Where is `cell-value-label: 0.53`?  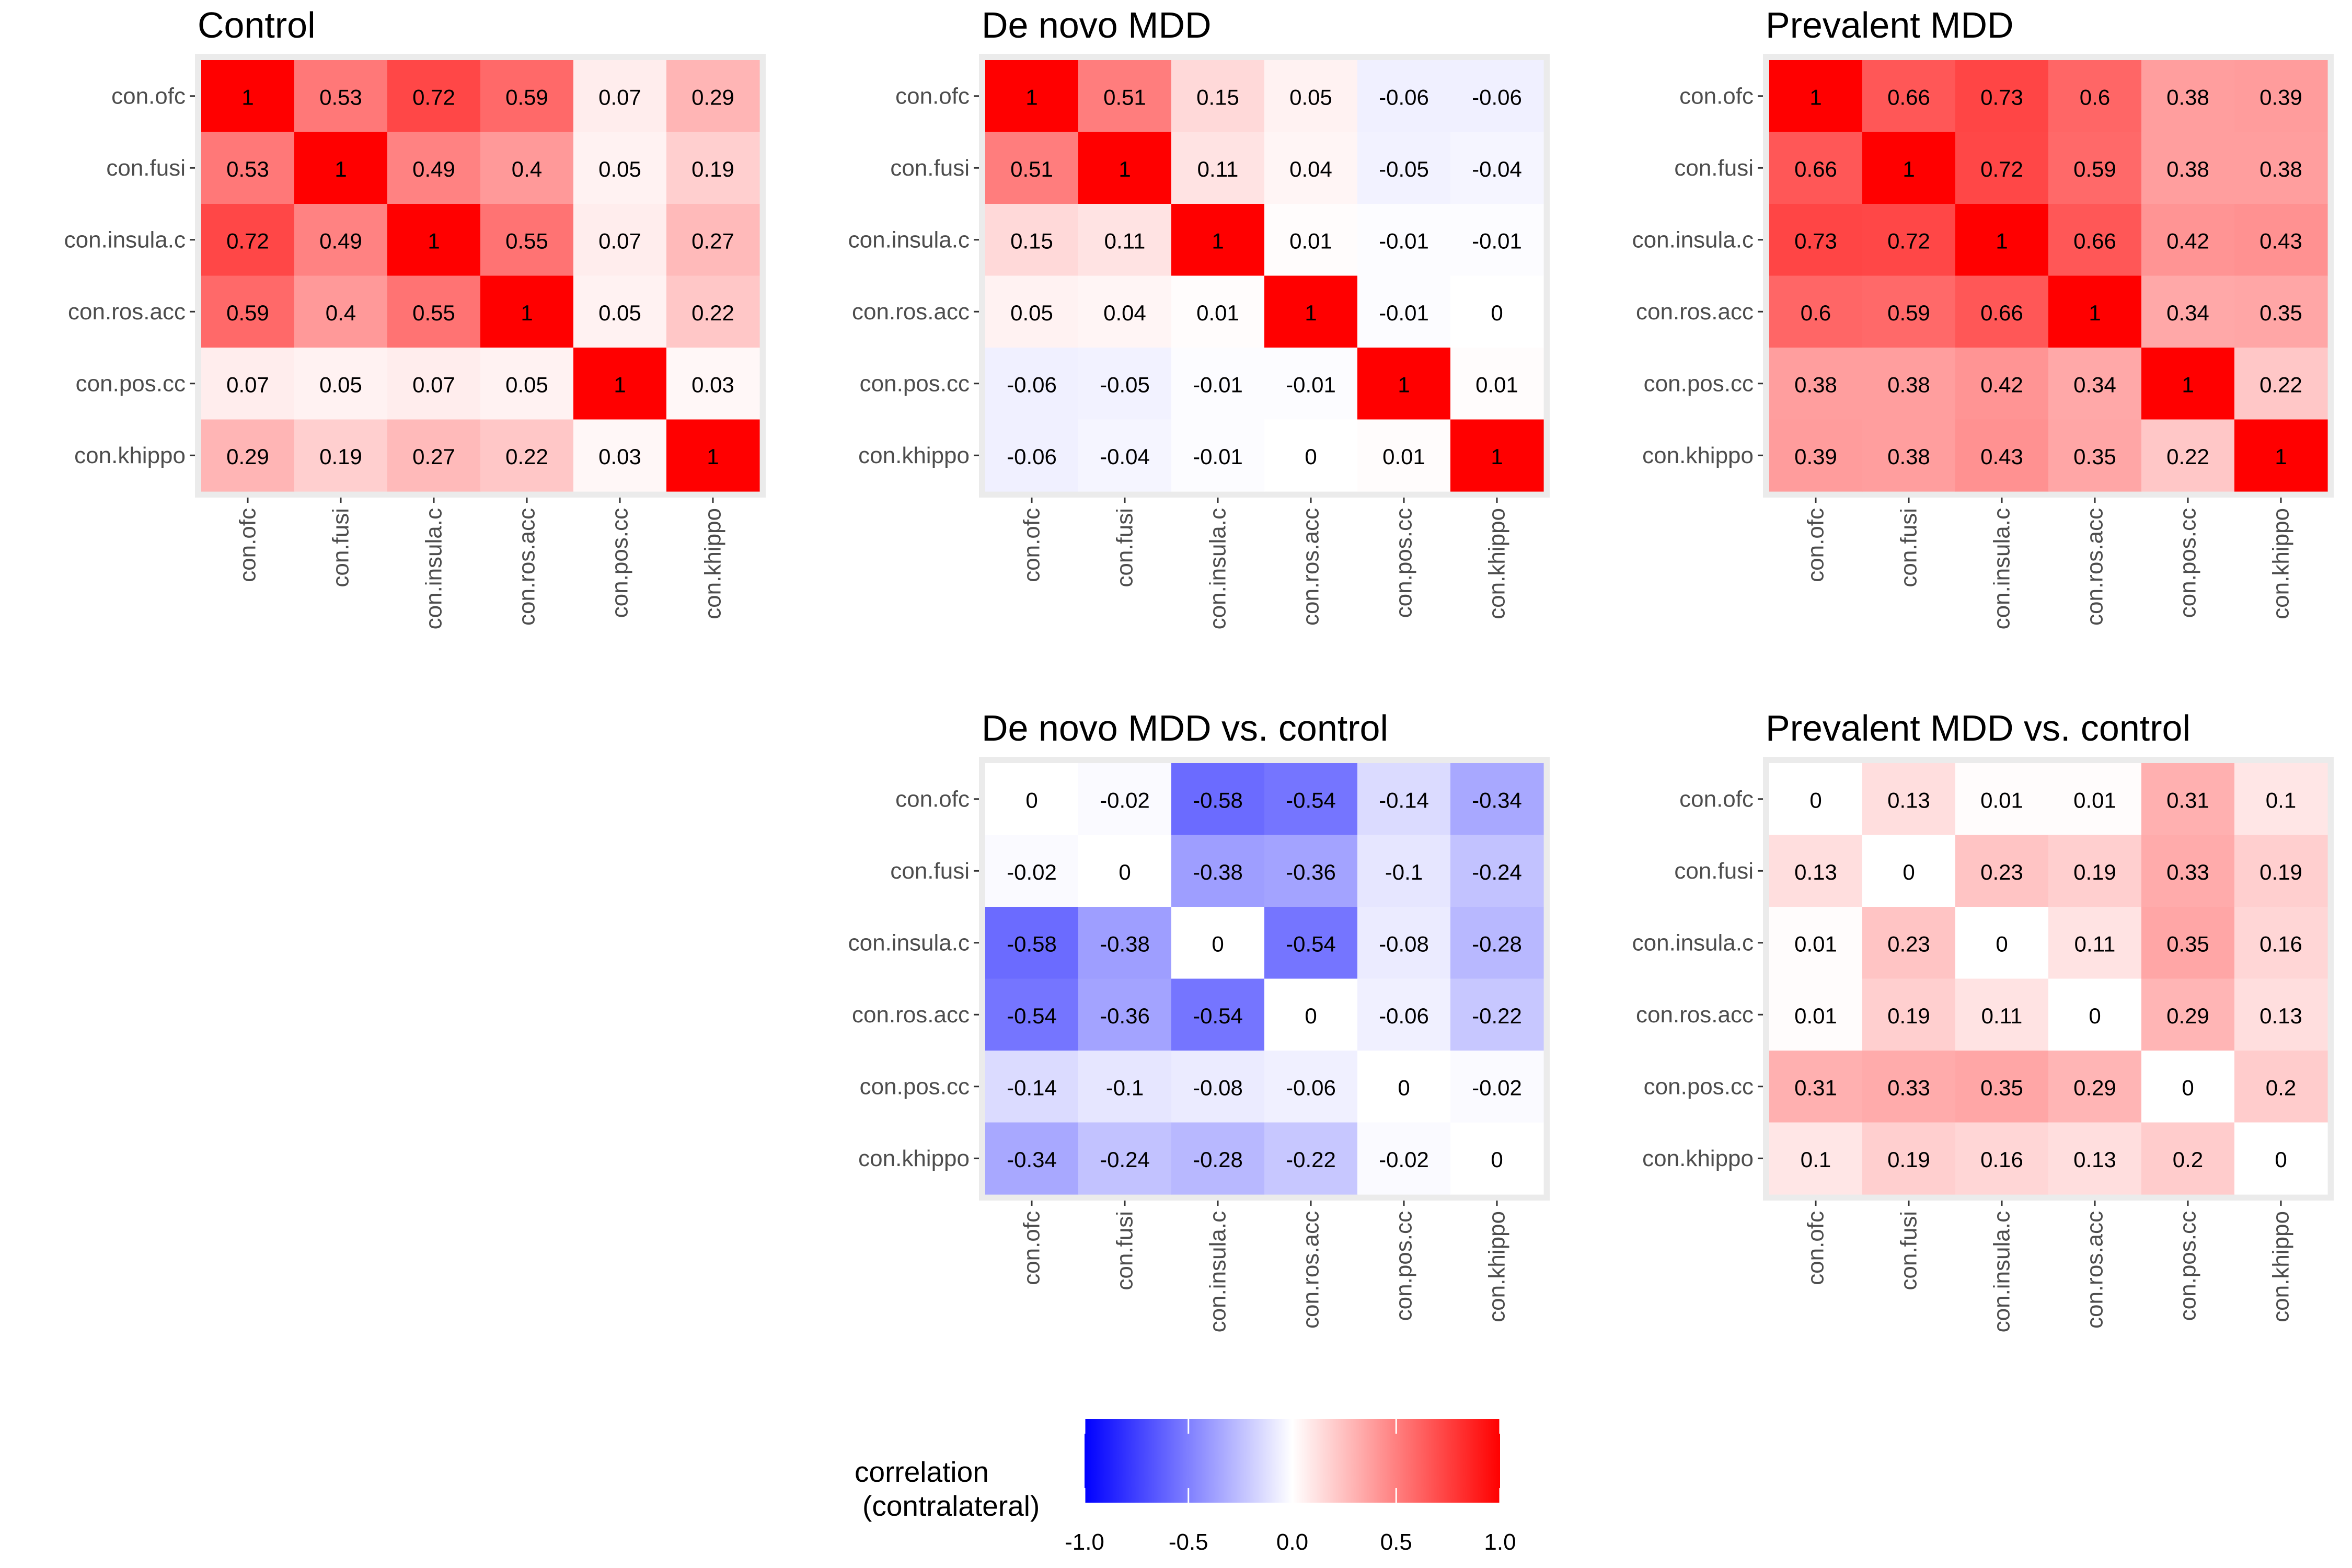 cell-value-label: 0.53 is located at coordinates (340, 97).